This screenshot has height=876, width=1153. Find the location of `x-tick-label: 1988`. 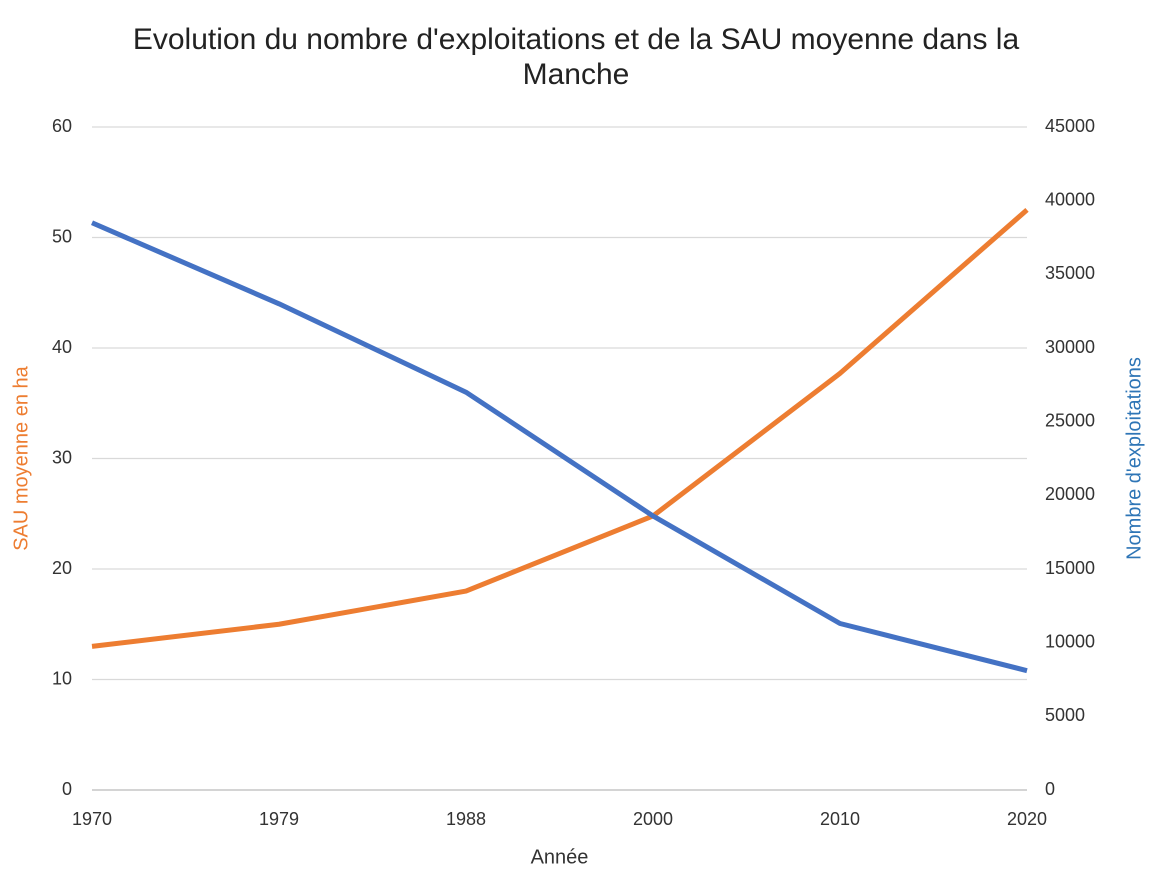

x-tick-label: 1988 is located at coordinates (466, 819).